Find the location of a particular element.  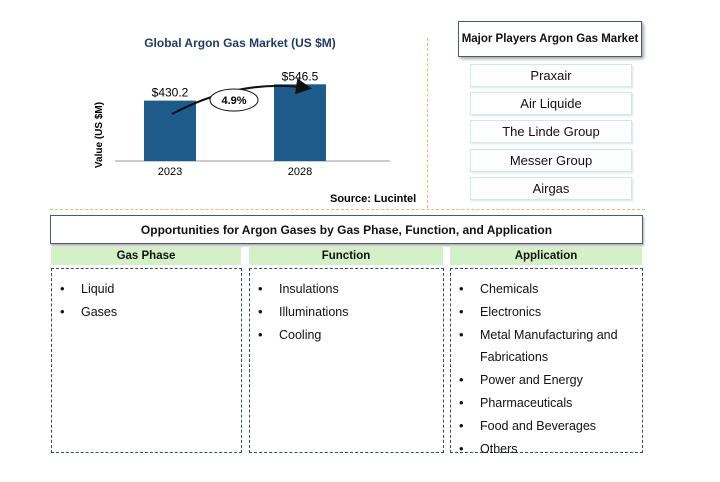

list-item: Metal Manufacturing and Fabrications is located at coordinates (548, 347).